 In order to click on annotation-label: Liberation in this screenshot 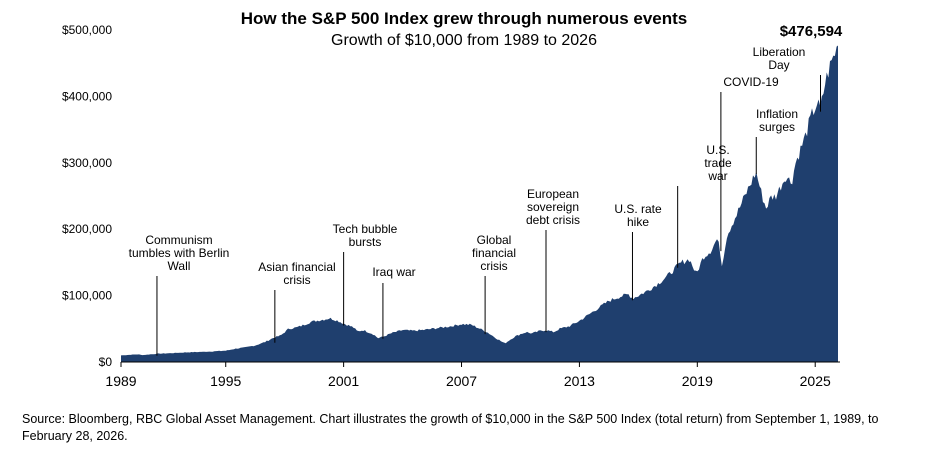, I will do `click(779, 52)`.